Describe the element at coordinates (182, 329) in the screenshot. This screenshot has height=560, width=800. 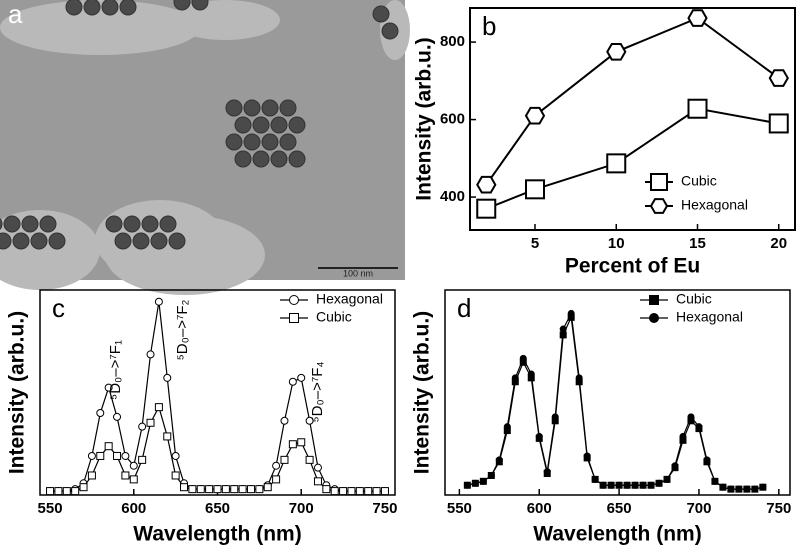
I see `annotation: ⁵D₀–>⁷F₂` at that location.